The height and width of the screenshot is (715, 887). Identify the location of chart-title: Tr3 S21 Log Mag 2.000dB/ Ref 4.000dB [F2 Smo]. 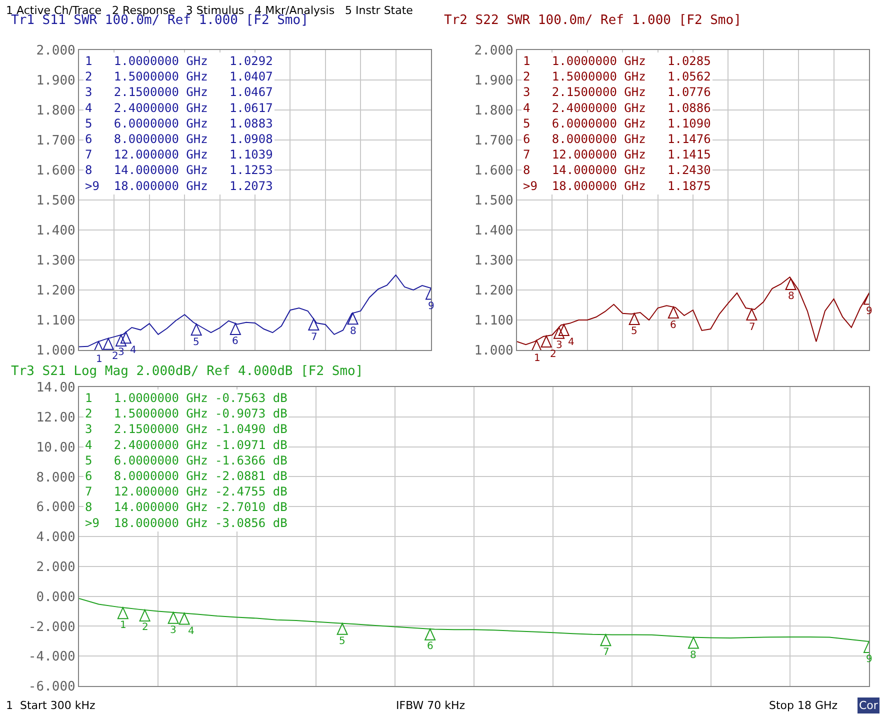
(187, 371).